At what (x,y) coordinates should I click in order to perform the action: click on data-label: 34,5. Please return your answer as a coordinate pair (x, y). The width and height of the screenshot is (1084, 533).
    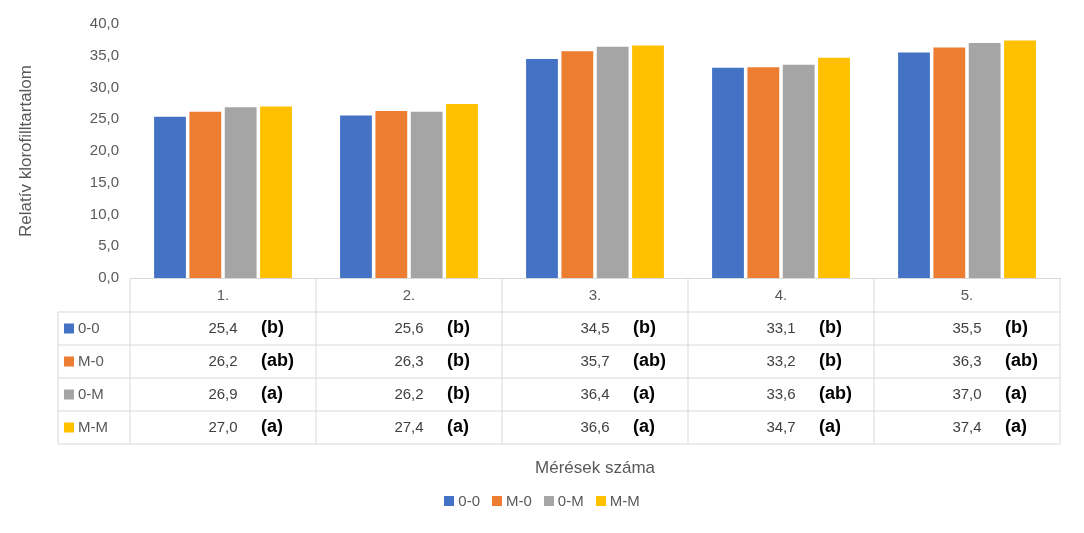
    Looking at the image, I should click on (595, 327).